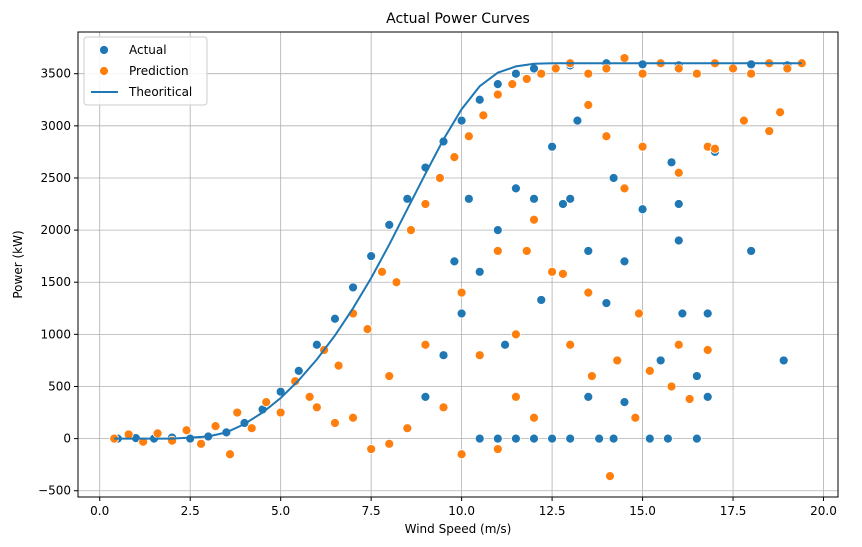 Image resolution: width=862 pixels, height=547 pixels. Describe the element at coordinates (552, 511) in the screenshot. I see `x-tick-label: 12.5` at that location.